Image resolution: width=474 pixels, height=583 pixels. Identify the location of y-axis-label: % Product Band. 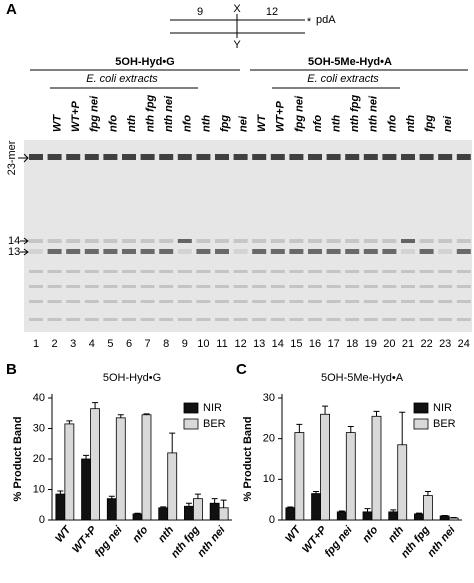
(18, 459).